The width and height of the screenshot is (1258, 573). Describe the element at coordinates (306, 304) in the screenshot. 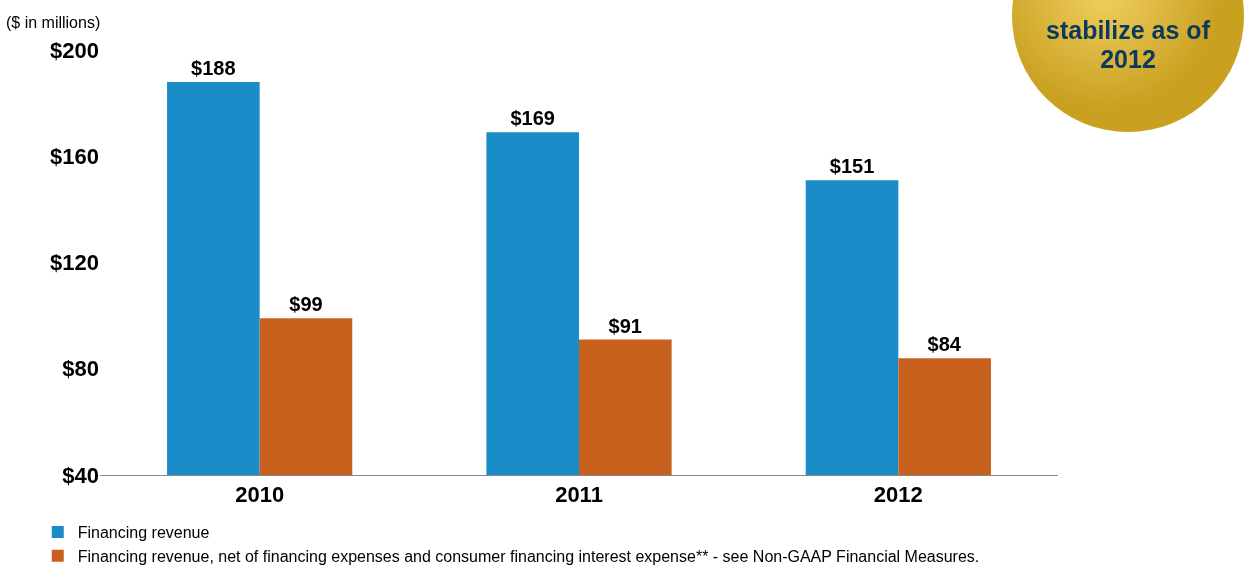

I see `data-label: $99` at that location.